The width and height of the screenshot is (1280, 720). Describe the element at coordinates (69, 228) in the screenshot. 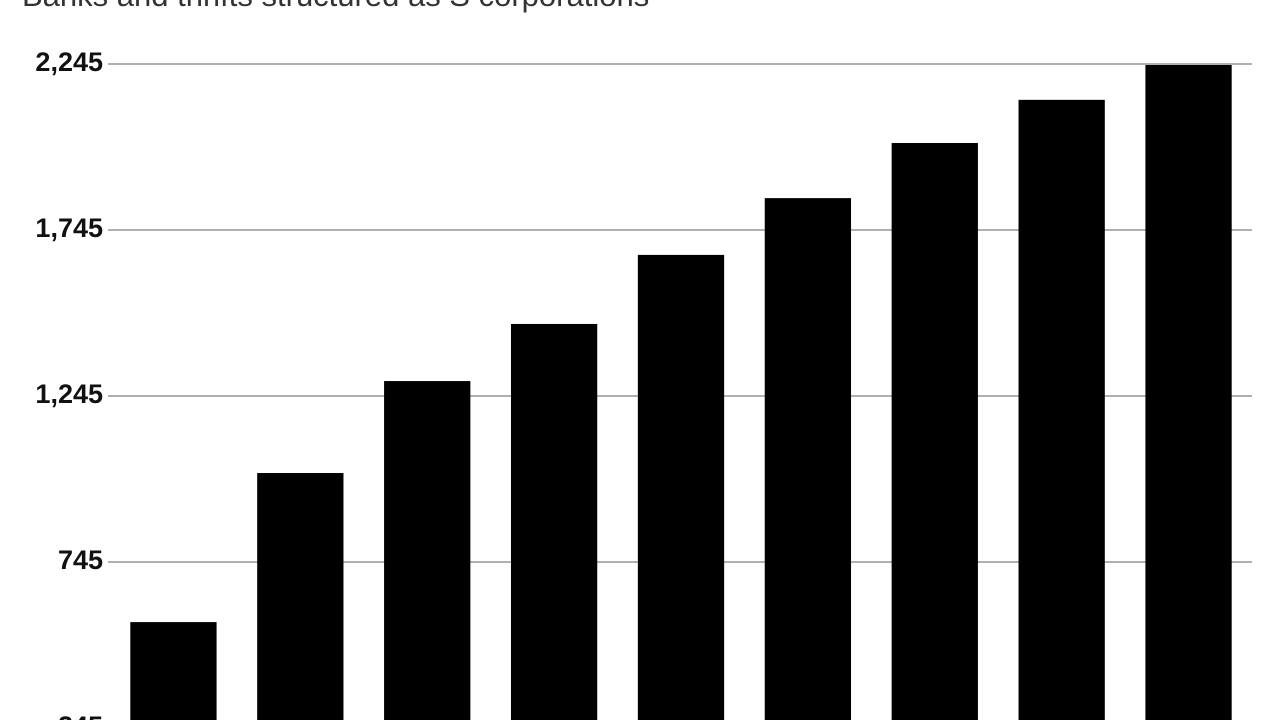

I see `y-tick-label: 1,745` at that location.